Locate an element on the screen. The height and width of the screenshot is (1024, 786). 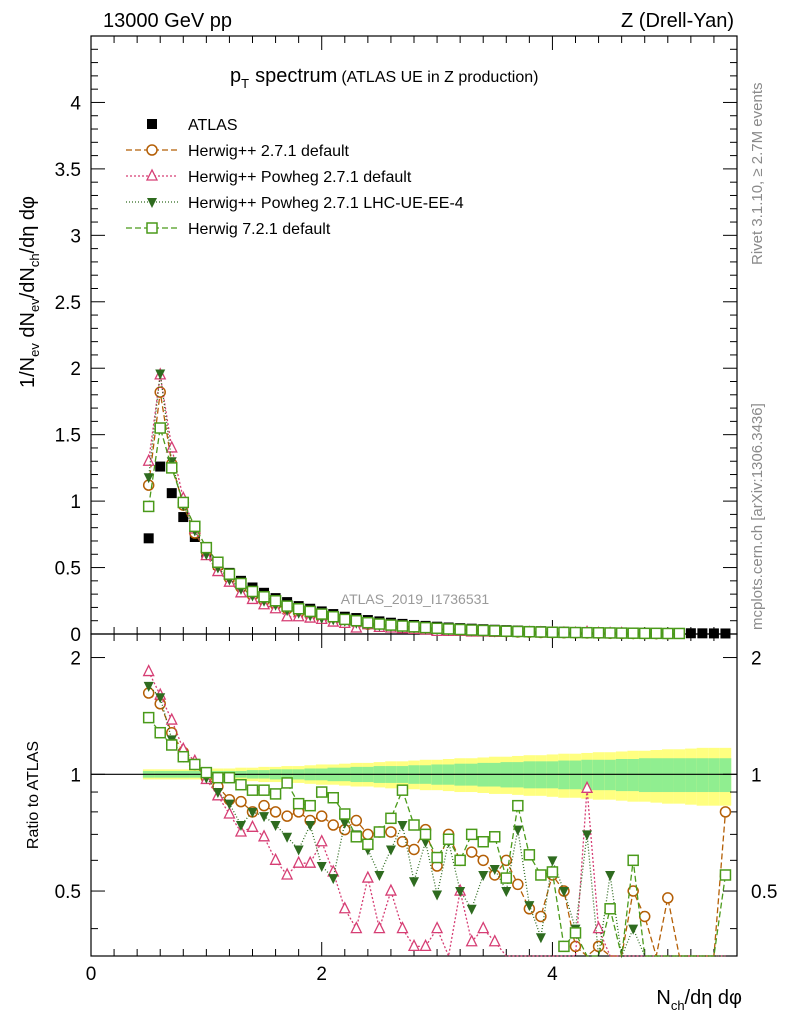
x-tick-label: 2 is located at coordinates (321, 974).